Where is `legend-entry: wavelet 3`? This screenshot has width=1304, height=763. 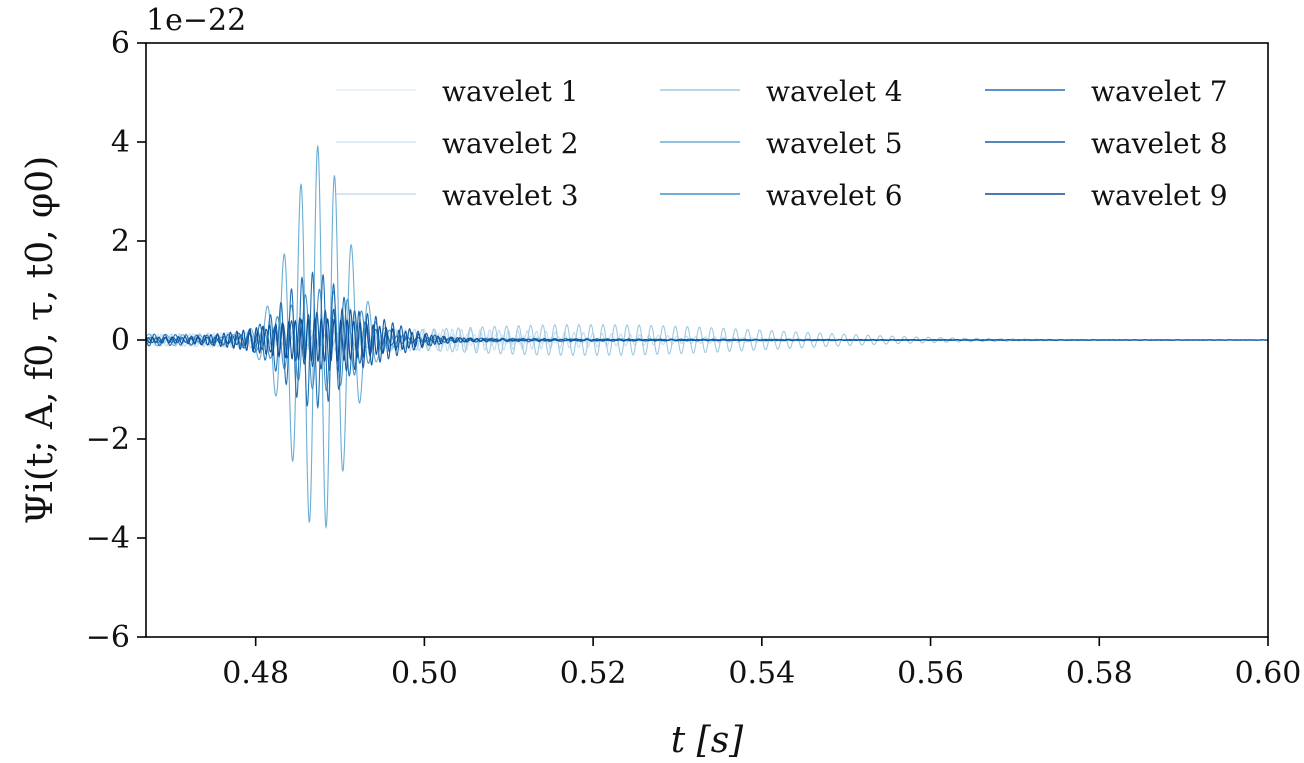
legend-entry: wavelet 3 is located at coordinates (457, 195).